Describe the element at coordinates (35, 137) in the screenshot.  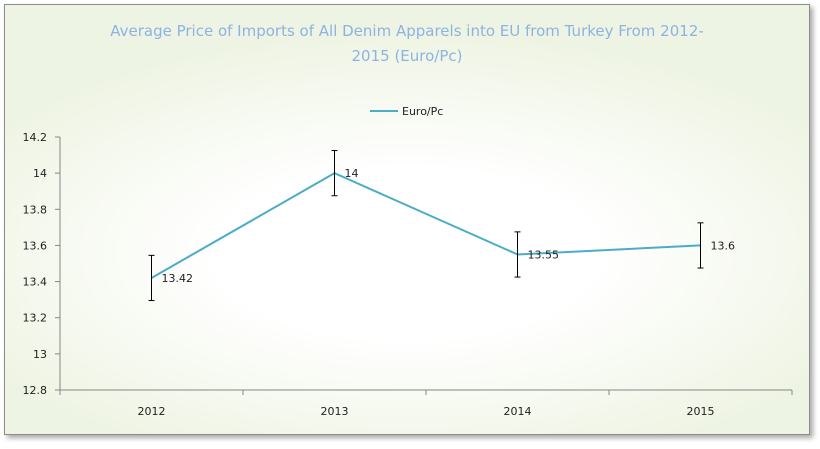
I see `y-tick-label: 14.2` at that location.